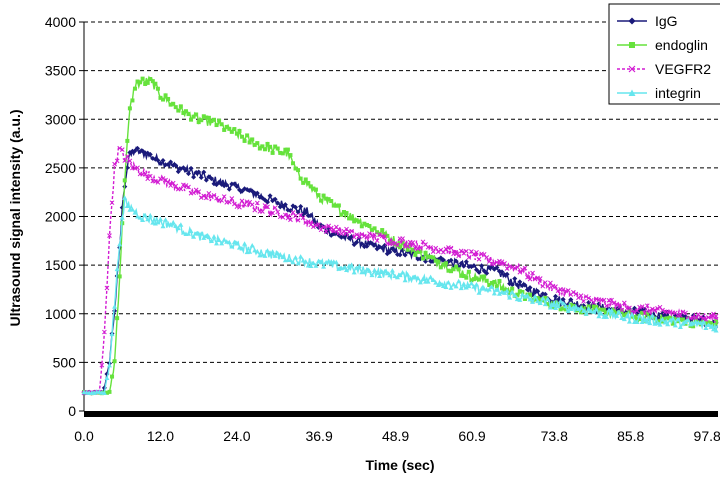 The height and width of the screenshot is (482, 720). I want to click on y-tick-label: 3500, so click(60, 71).